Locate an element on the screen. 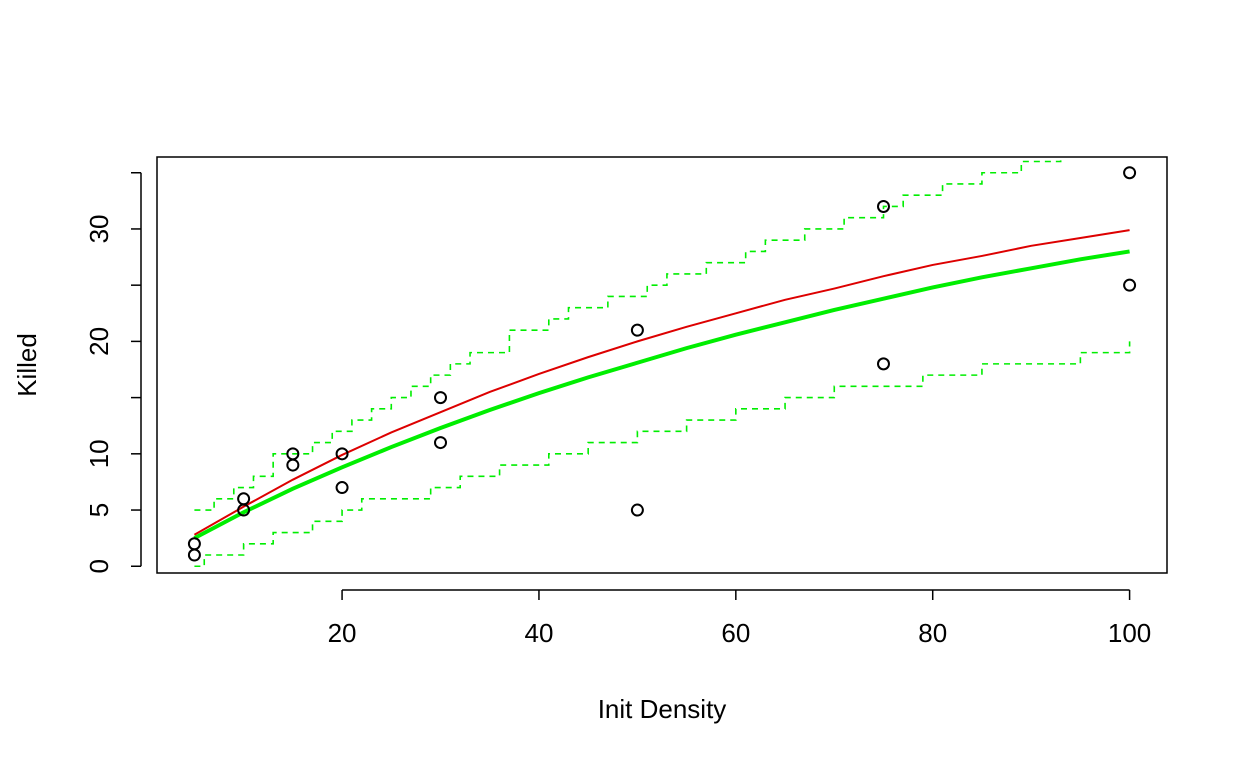 This screenshot has width=1248, height=768. x-axis-label: Init Density is located at coordinates (662, 709).